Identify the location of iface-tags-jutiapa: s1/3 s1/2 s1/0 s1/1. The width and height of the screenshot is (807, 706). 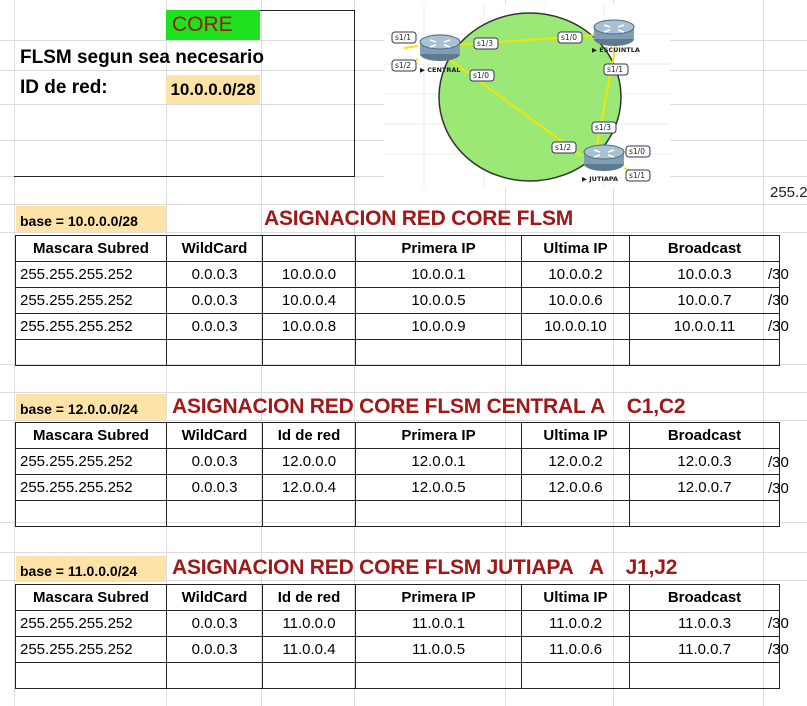
(601, 151).